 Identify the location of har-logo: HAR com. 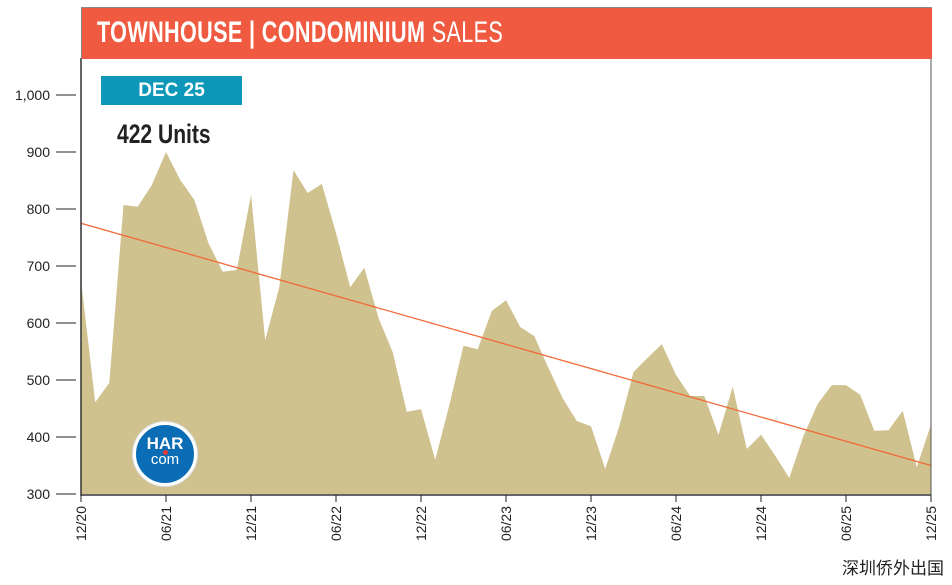
(165, 454).